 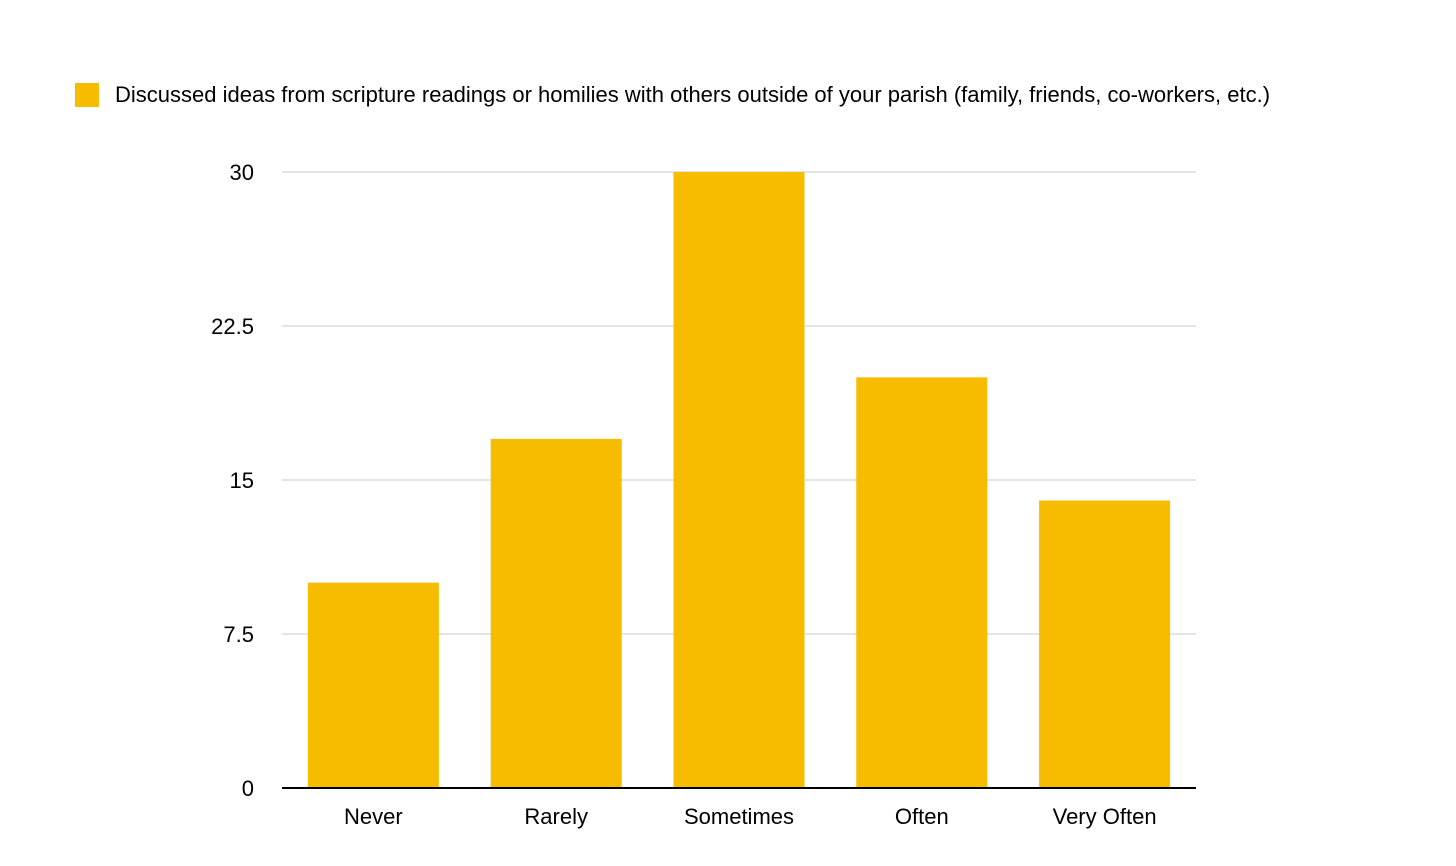 I want to click on y-tick-labels: 0 7.5 15 22.5 30, so click(x=232, y=480).